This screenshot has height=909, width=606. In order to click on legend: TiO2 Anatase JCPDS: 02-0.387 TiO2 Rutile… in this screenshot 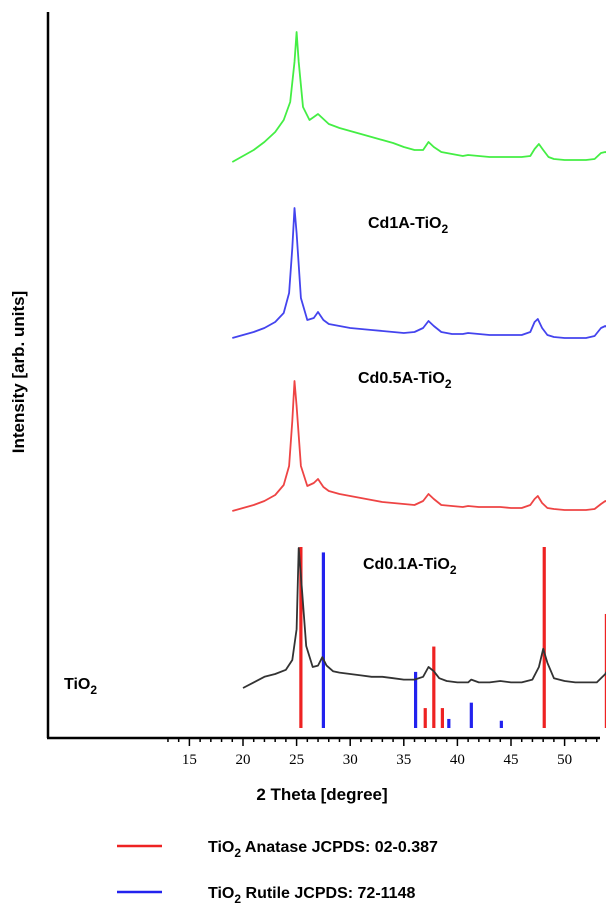, I will do `click(277, 872)`.